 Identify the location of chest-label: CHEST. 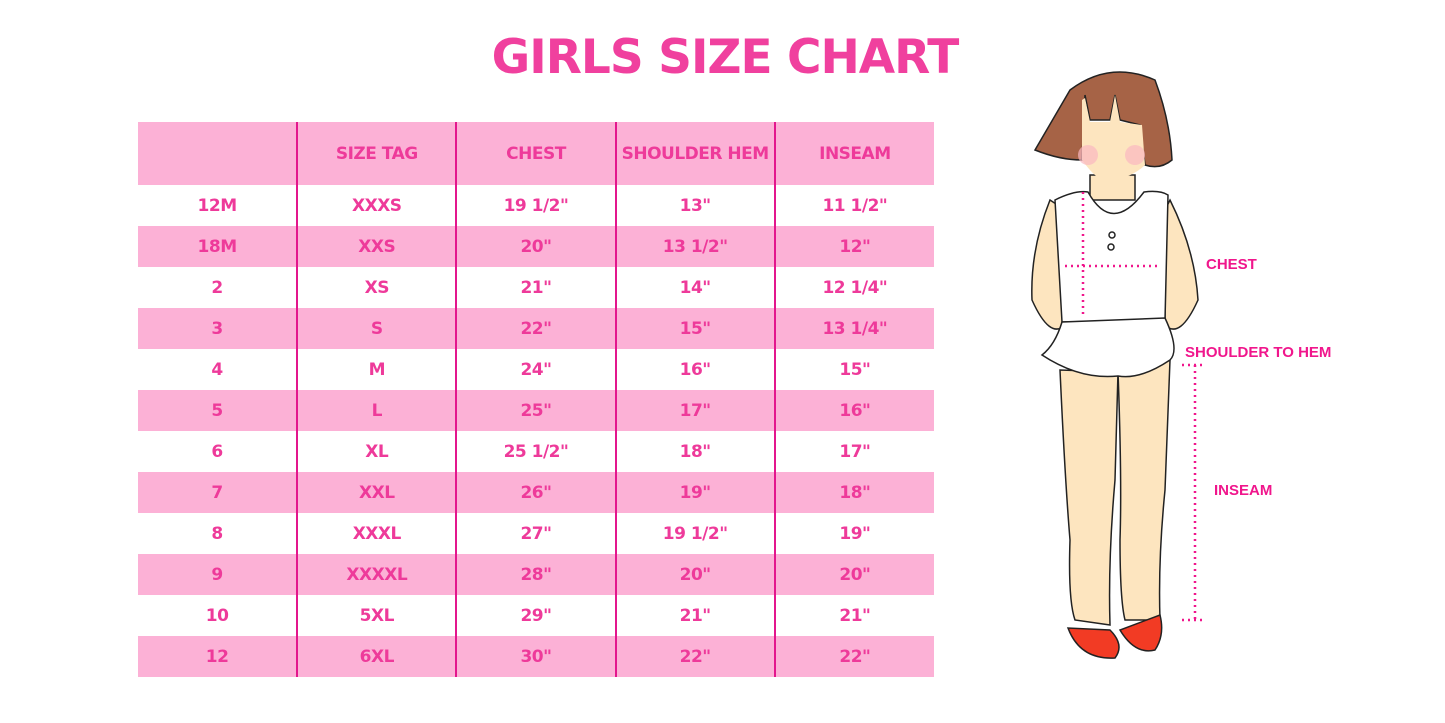
(1231, 264).